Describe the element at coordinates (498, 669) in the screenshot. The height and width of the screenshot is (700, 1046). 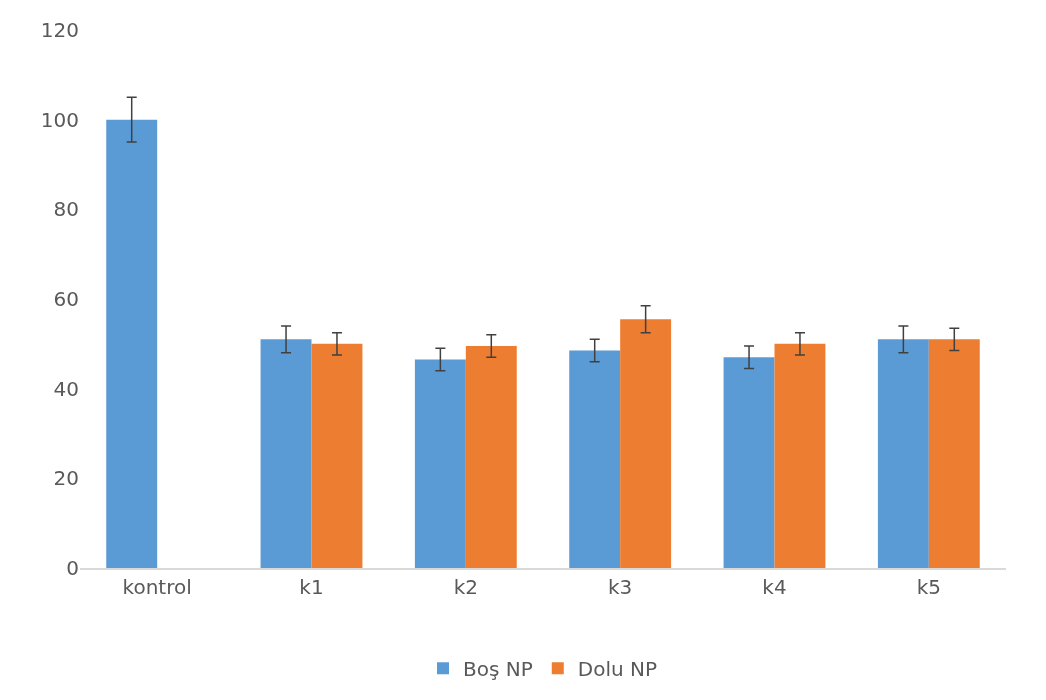
I see `legend-label: Boş NP` at that location.